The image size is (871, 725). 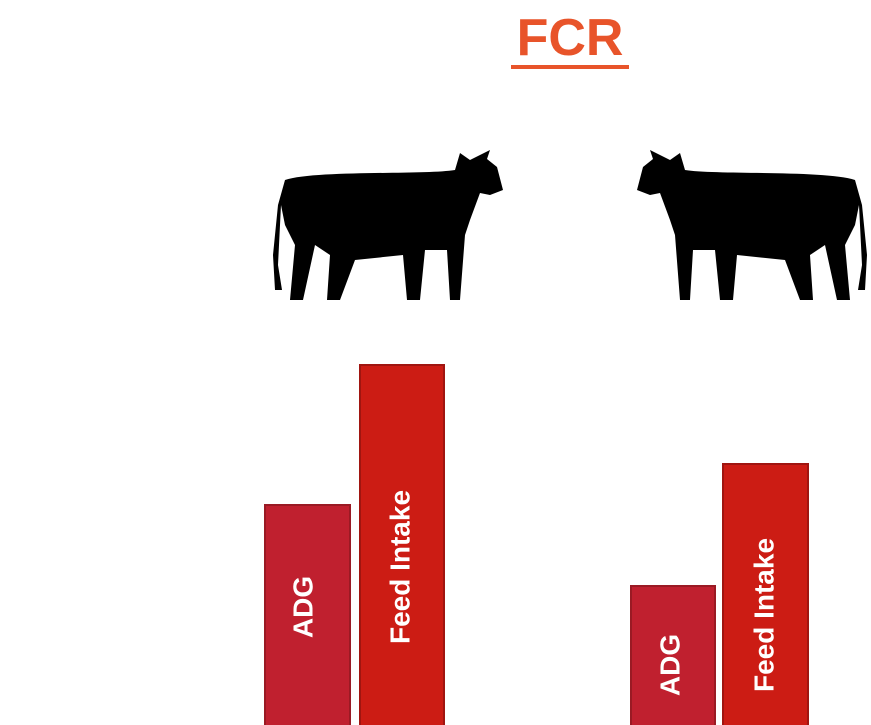 I want to click on cow-left, so click(x=388, y=225).